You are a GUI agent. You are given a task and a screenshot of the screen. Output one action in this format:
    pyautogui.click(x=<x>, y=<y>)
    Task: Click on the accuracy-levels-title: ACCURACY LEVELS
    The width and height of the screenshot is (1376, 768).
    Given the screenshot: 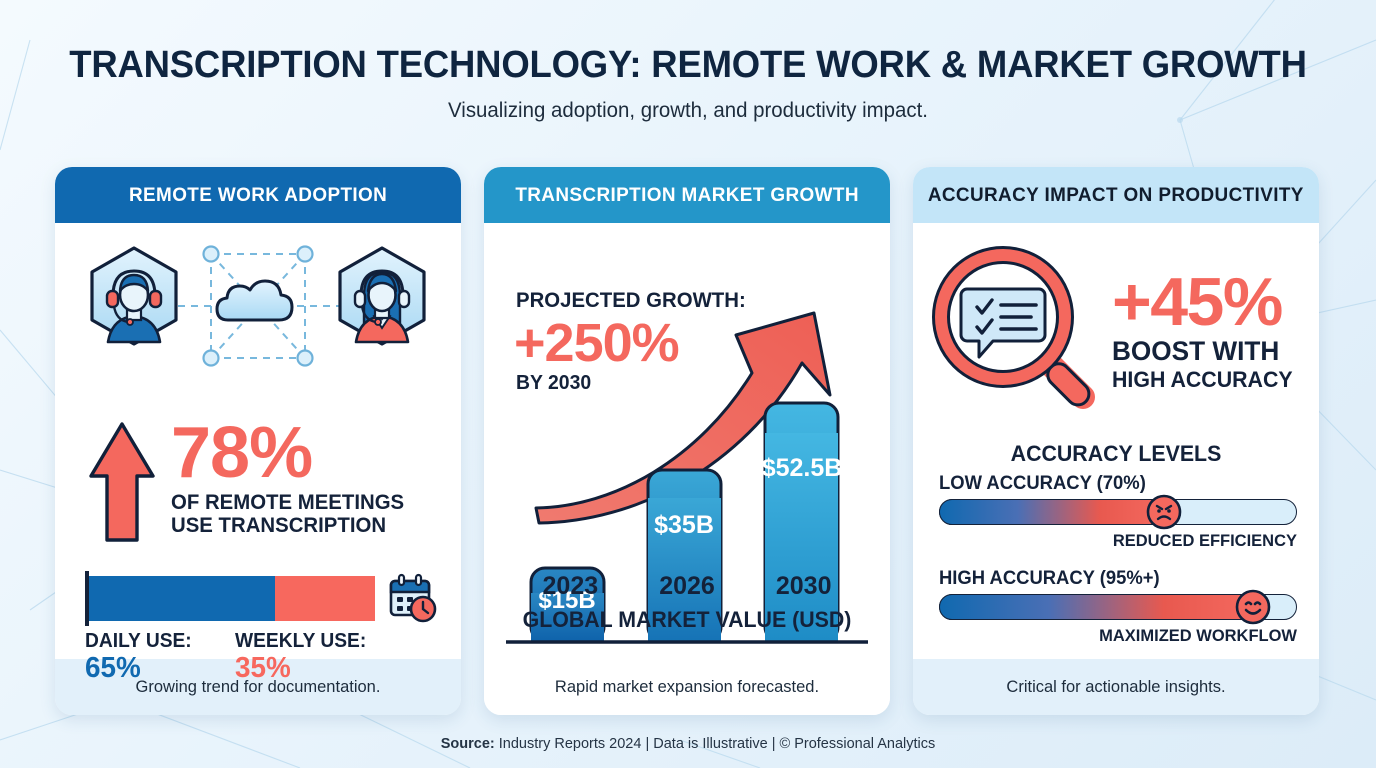 What is the action you would take?
    pyautogui.click(x=1116, y=453)
    